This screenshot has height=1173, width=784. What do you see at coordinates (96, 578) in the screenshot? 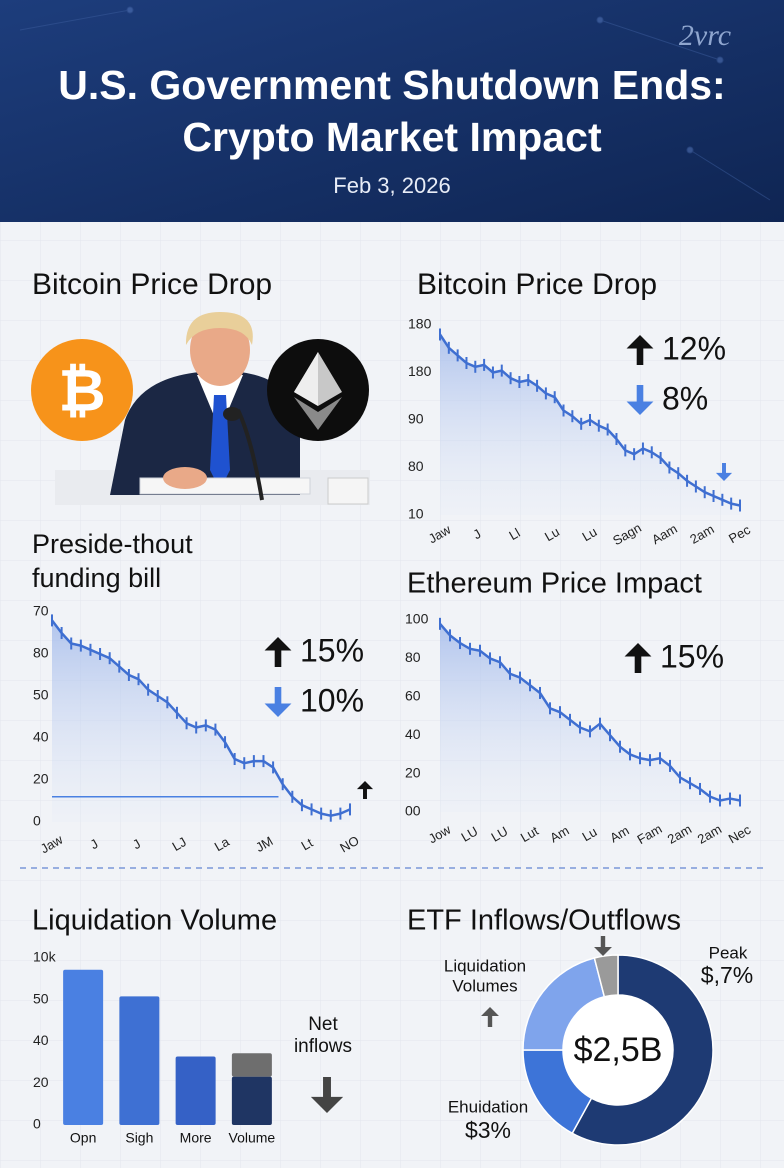
I see `chart-title: funding bill` at bounding box center [96, 578].